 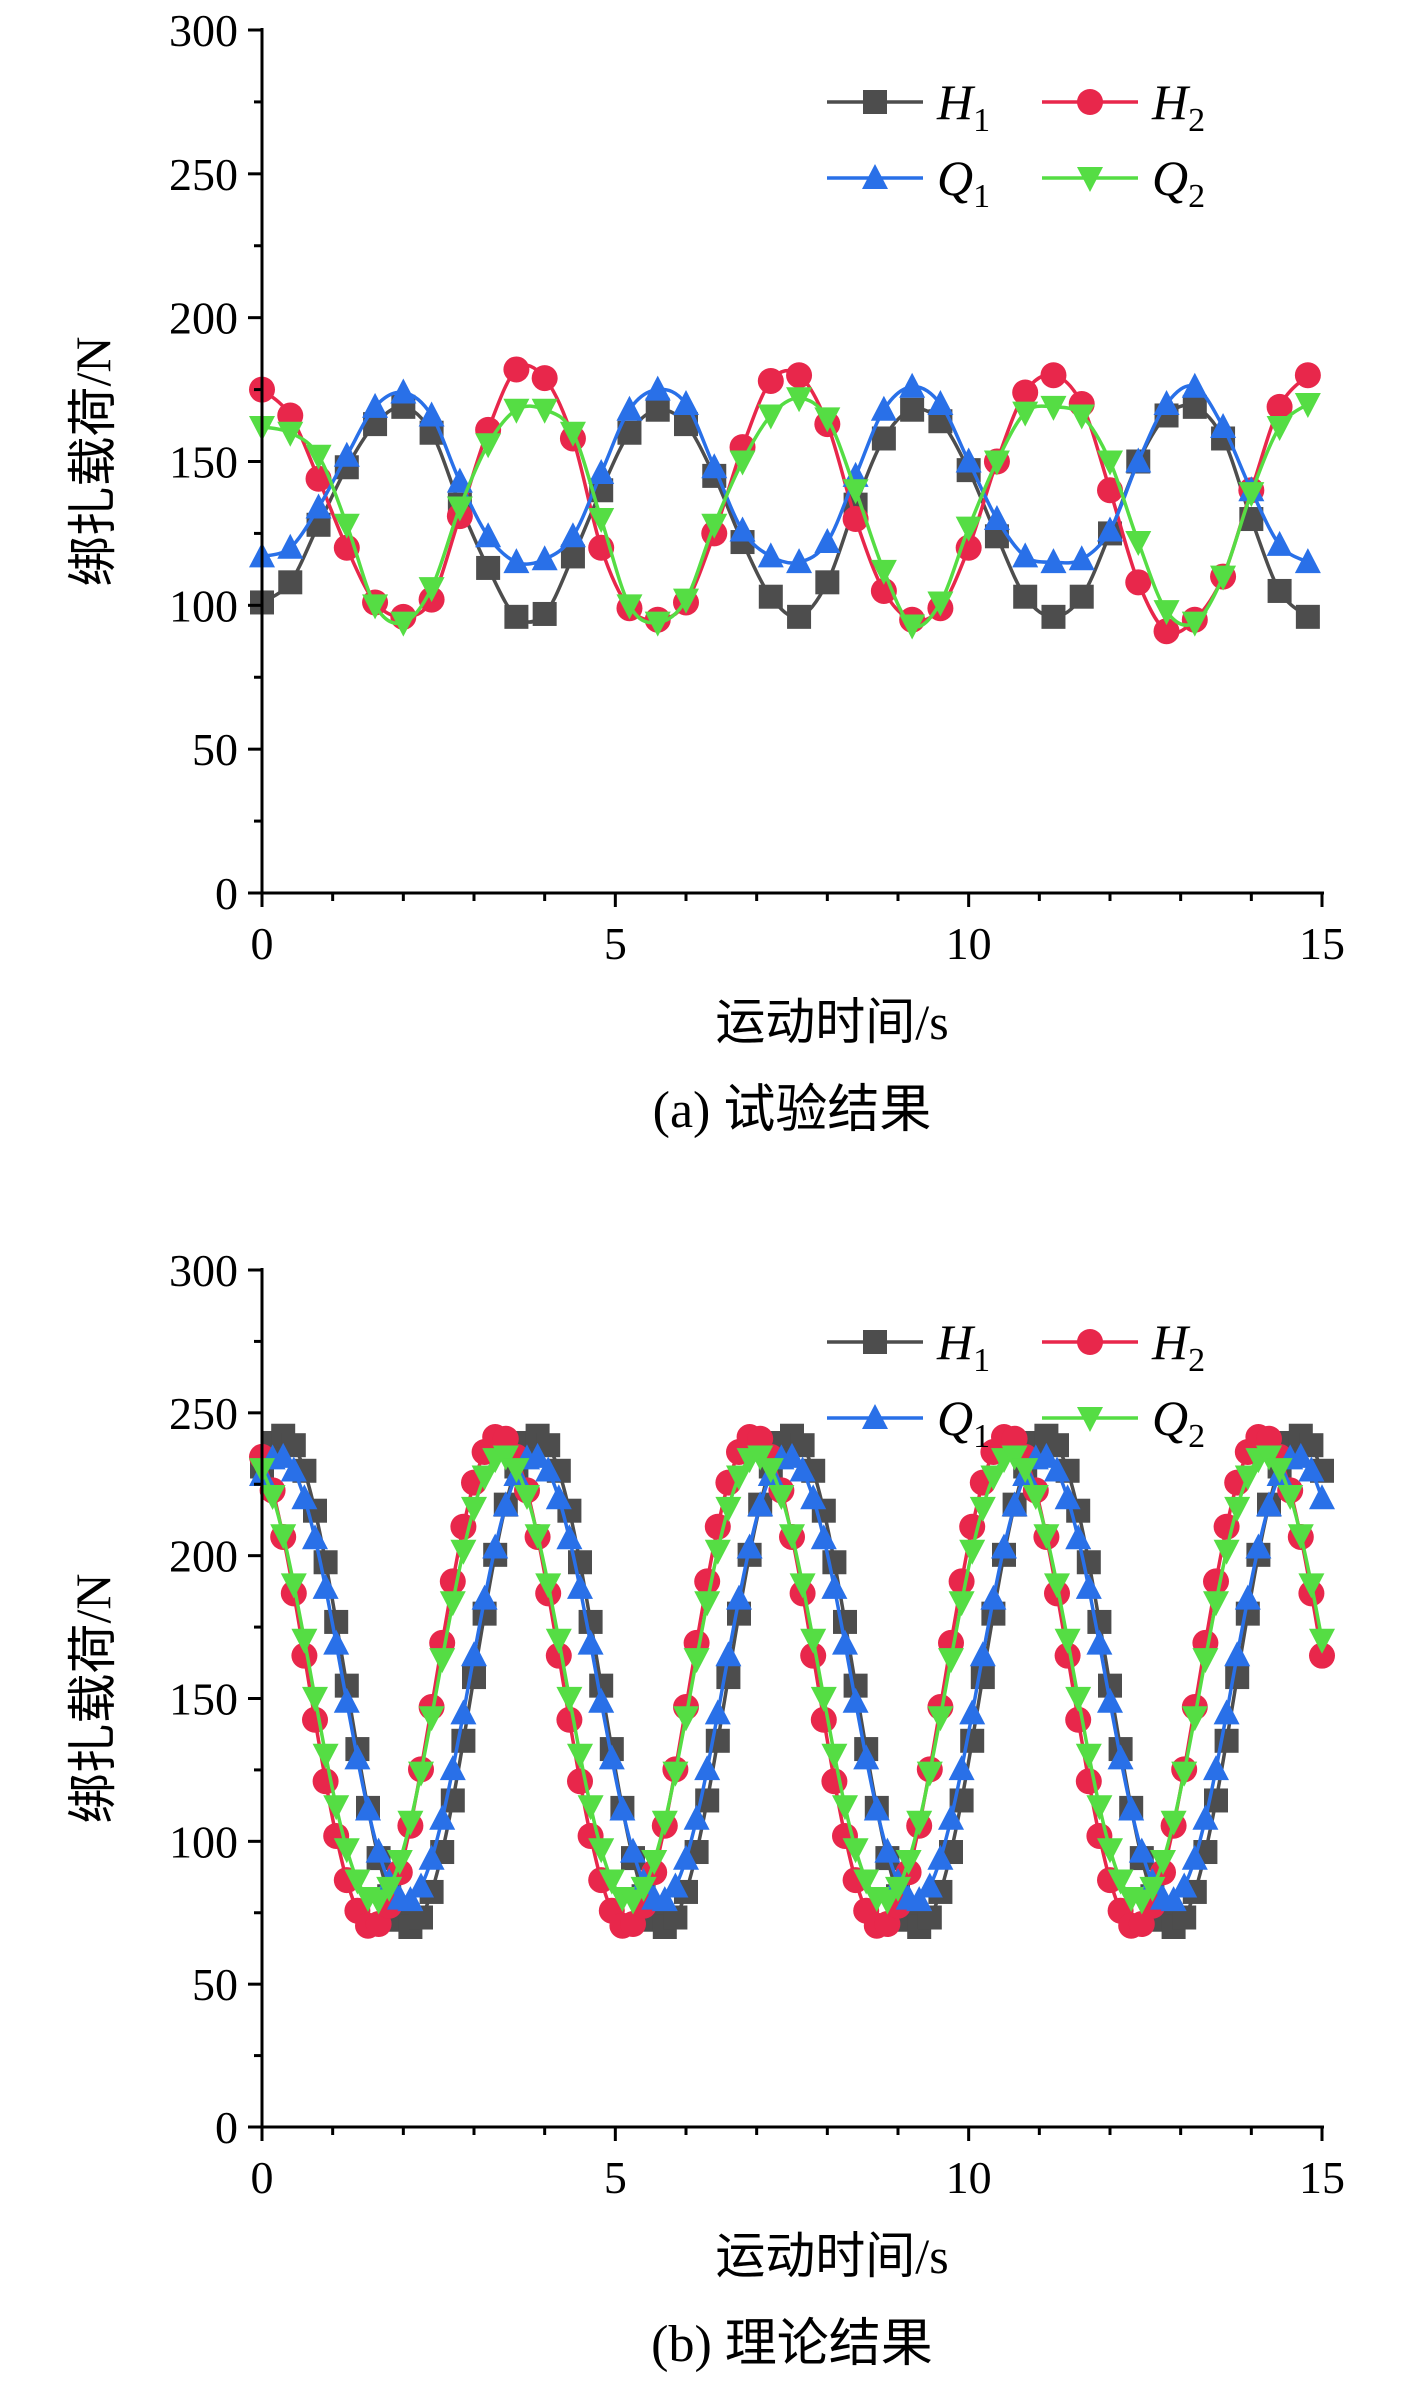 What do you see at coordinates (93, 1699) in the screenshot?
I see `y-axis-title: 绑扎载荷/N` at bounding box center [93, 1699].